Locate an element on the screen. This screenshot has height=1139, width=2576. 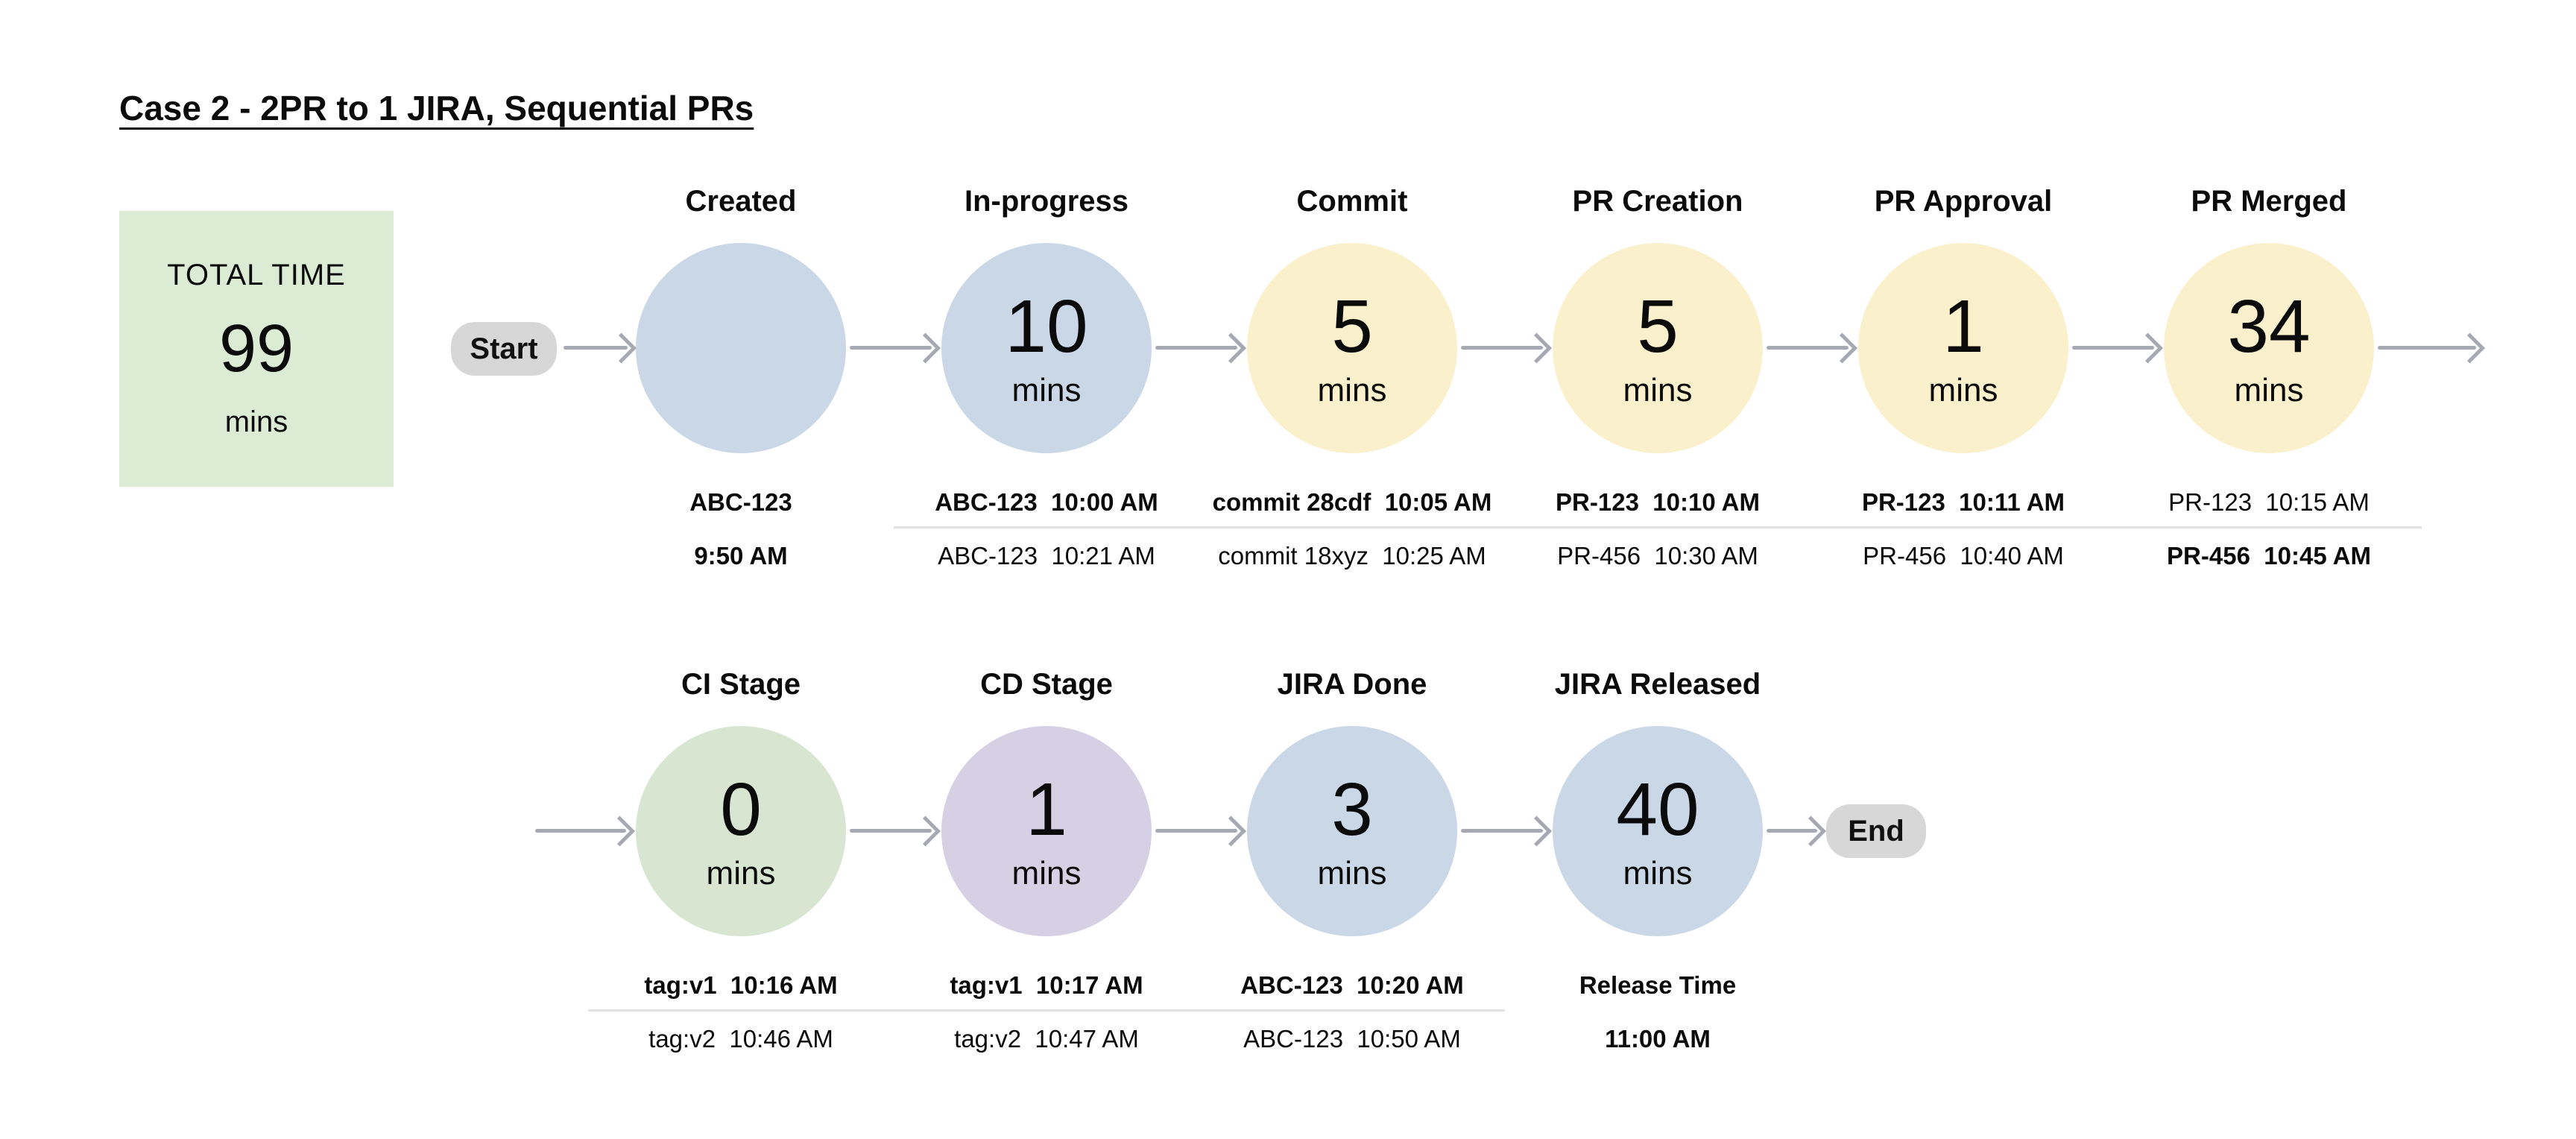
stage-timestamp: PR-456 10:40 AM is located at coordinates (1963, 556).